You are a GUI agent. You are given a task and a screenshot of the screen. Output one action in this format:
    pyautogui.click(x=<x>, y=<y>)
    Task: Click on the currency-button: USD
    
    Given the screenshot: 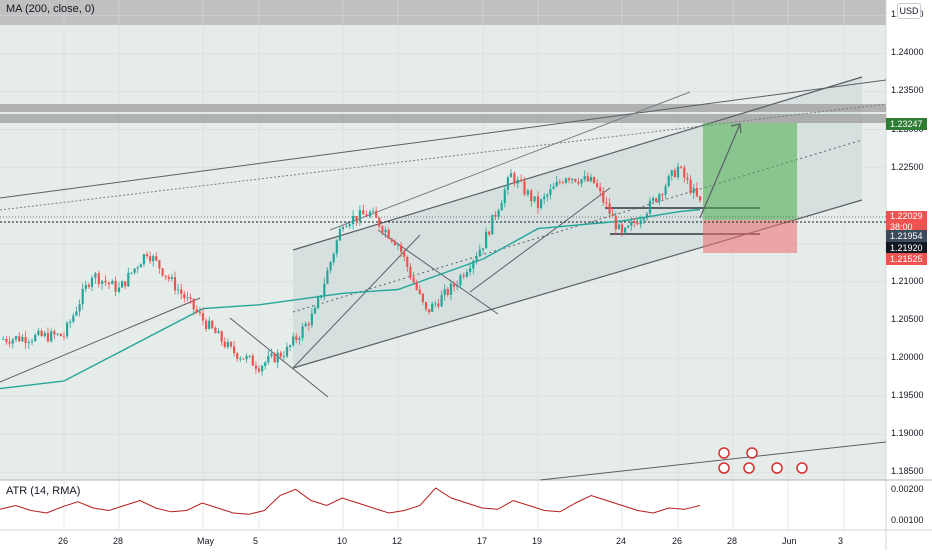 What is the action you would take?
    pyautogui.click(x=909, y=11)
    